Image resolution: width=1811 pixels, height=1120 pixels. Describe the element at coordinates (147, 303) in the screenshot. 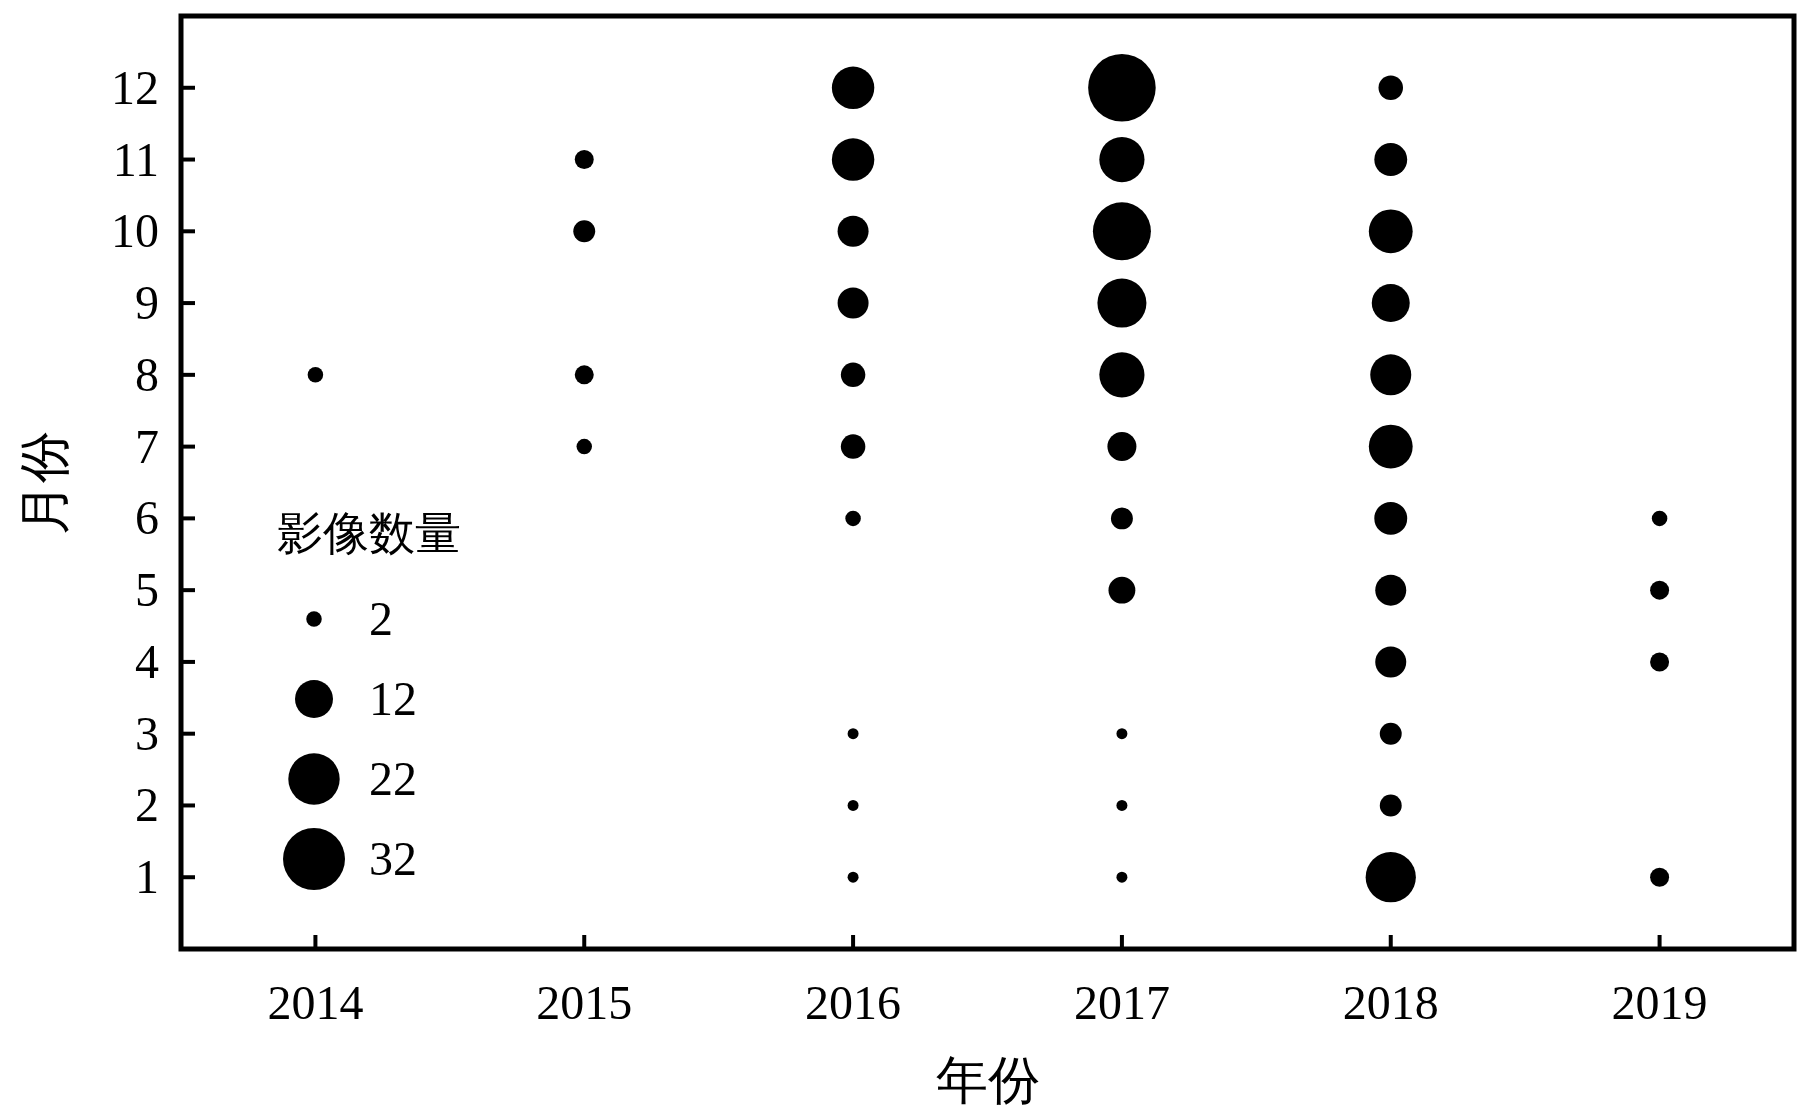

I see `y-tick-label: 9` at that location.